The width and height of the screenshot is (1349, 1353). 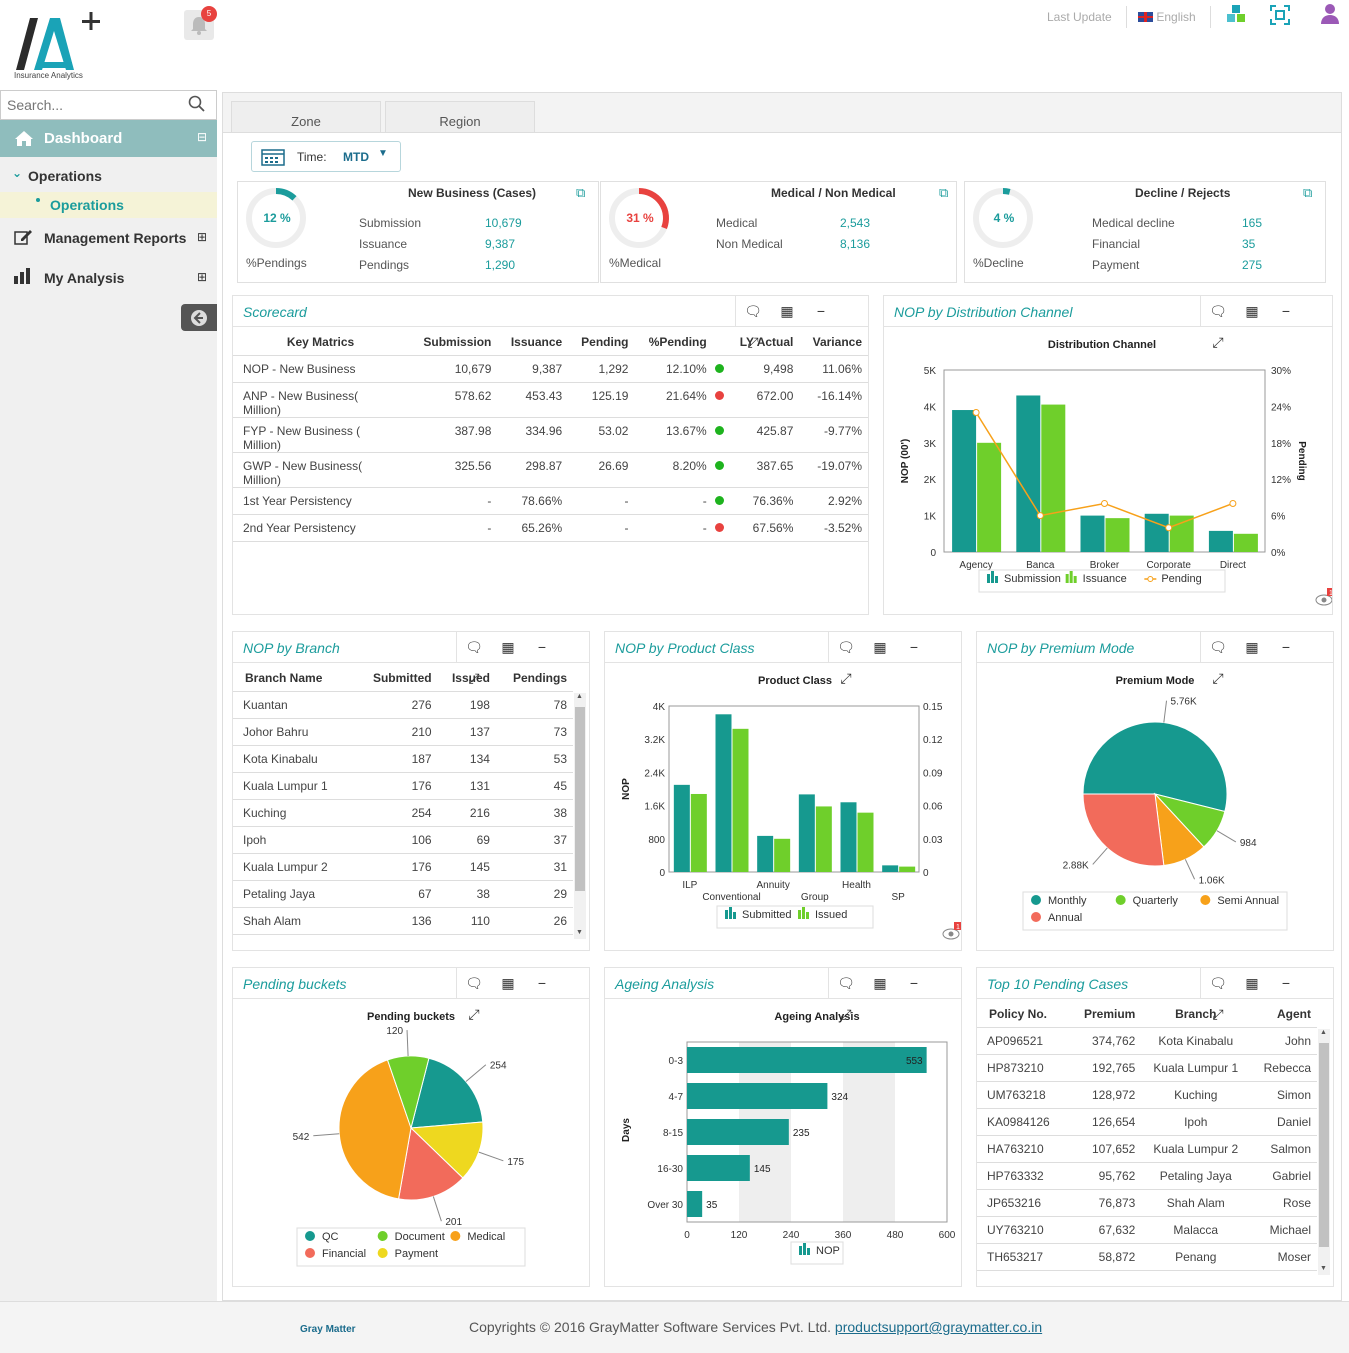 What do you see at coordinates (1079, 17) in the screenshot?
I see `last-update-link: Last Update` at bounding box center [1079, 17].